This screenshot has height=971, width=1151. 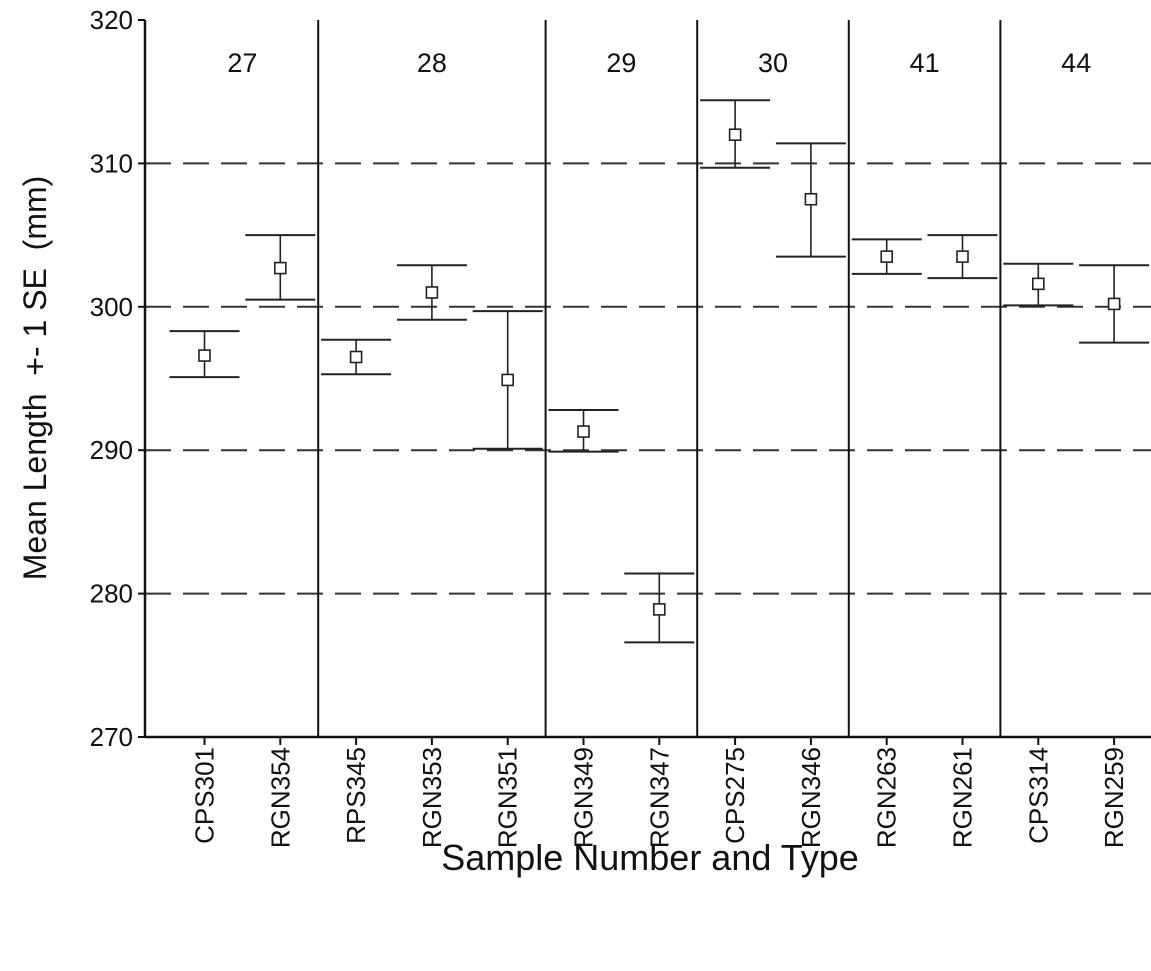 What do you see at coordinates (811, 797) in the screenshot?
I see `x-tick-label-RGN346: RGN346` at bounding box center [811, 797].